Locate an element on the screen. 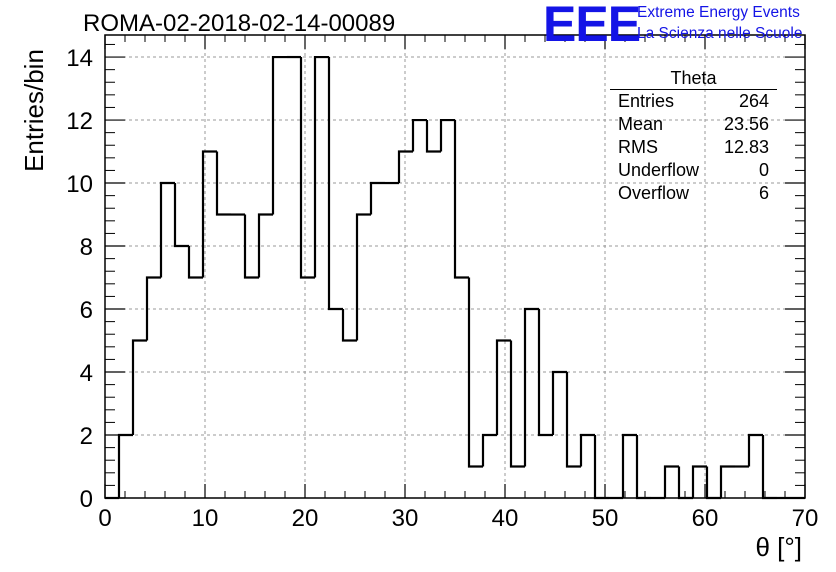 The width and height of the screenshot is (836, 572). stats-label: Underflow is located at coordinates (659, 170).